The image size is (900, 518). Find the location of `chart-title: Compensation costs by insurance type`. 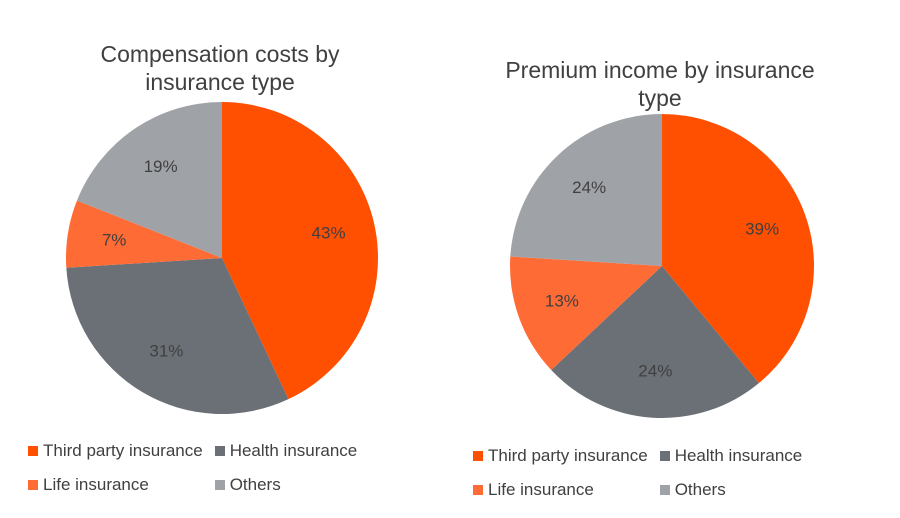

chart-title: Compensation costs by insurance type is located at coordinates (220, 68).